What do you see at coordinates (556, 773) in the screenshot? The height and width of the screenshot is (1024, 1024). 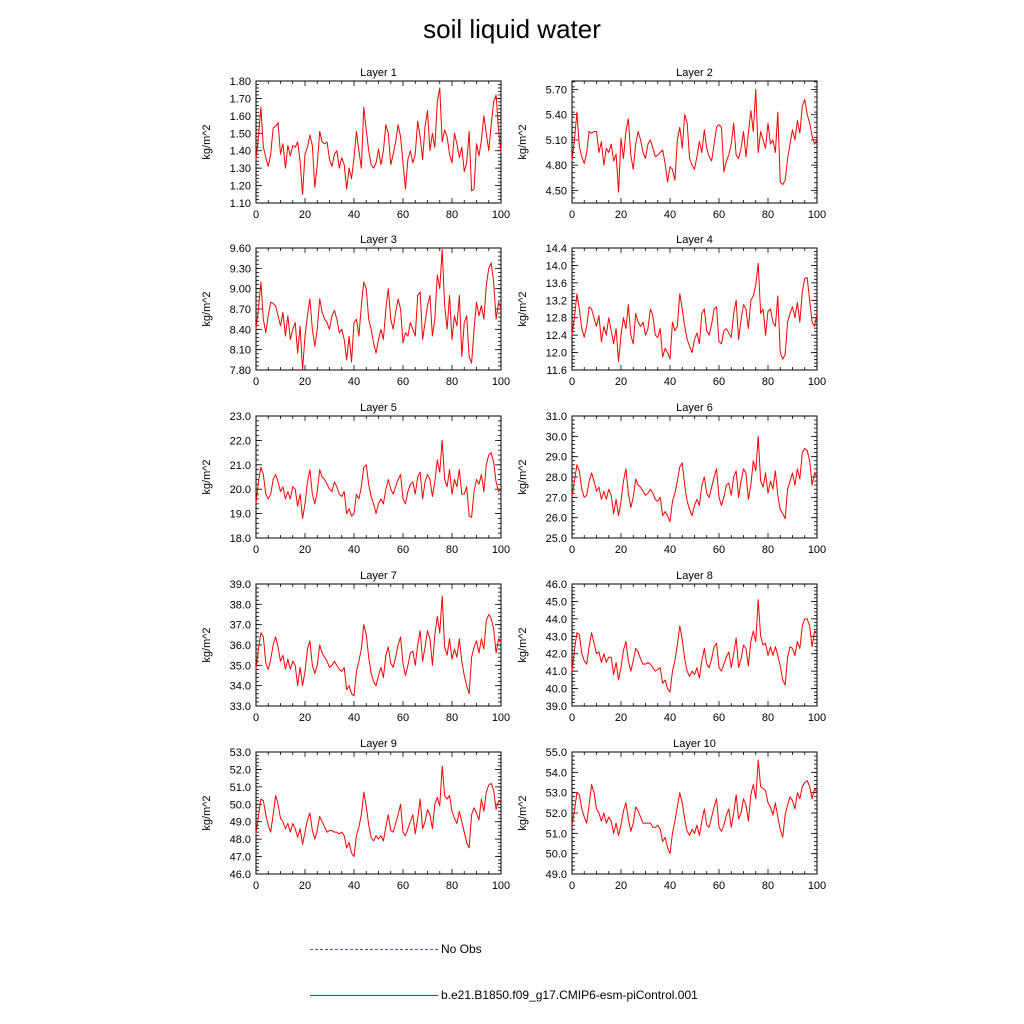 I see `y-tick-label: 54.0` at bounding box center [556, 773].